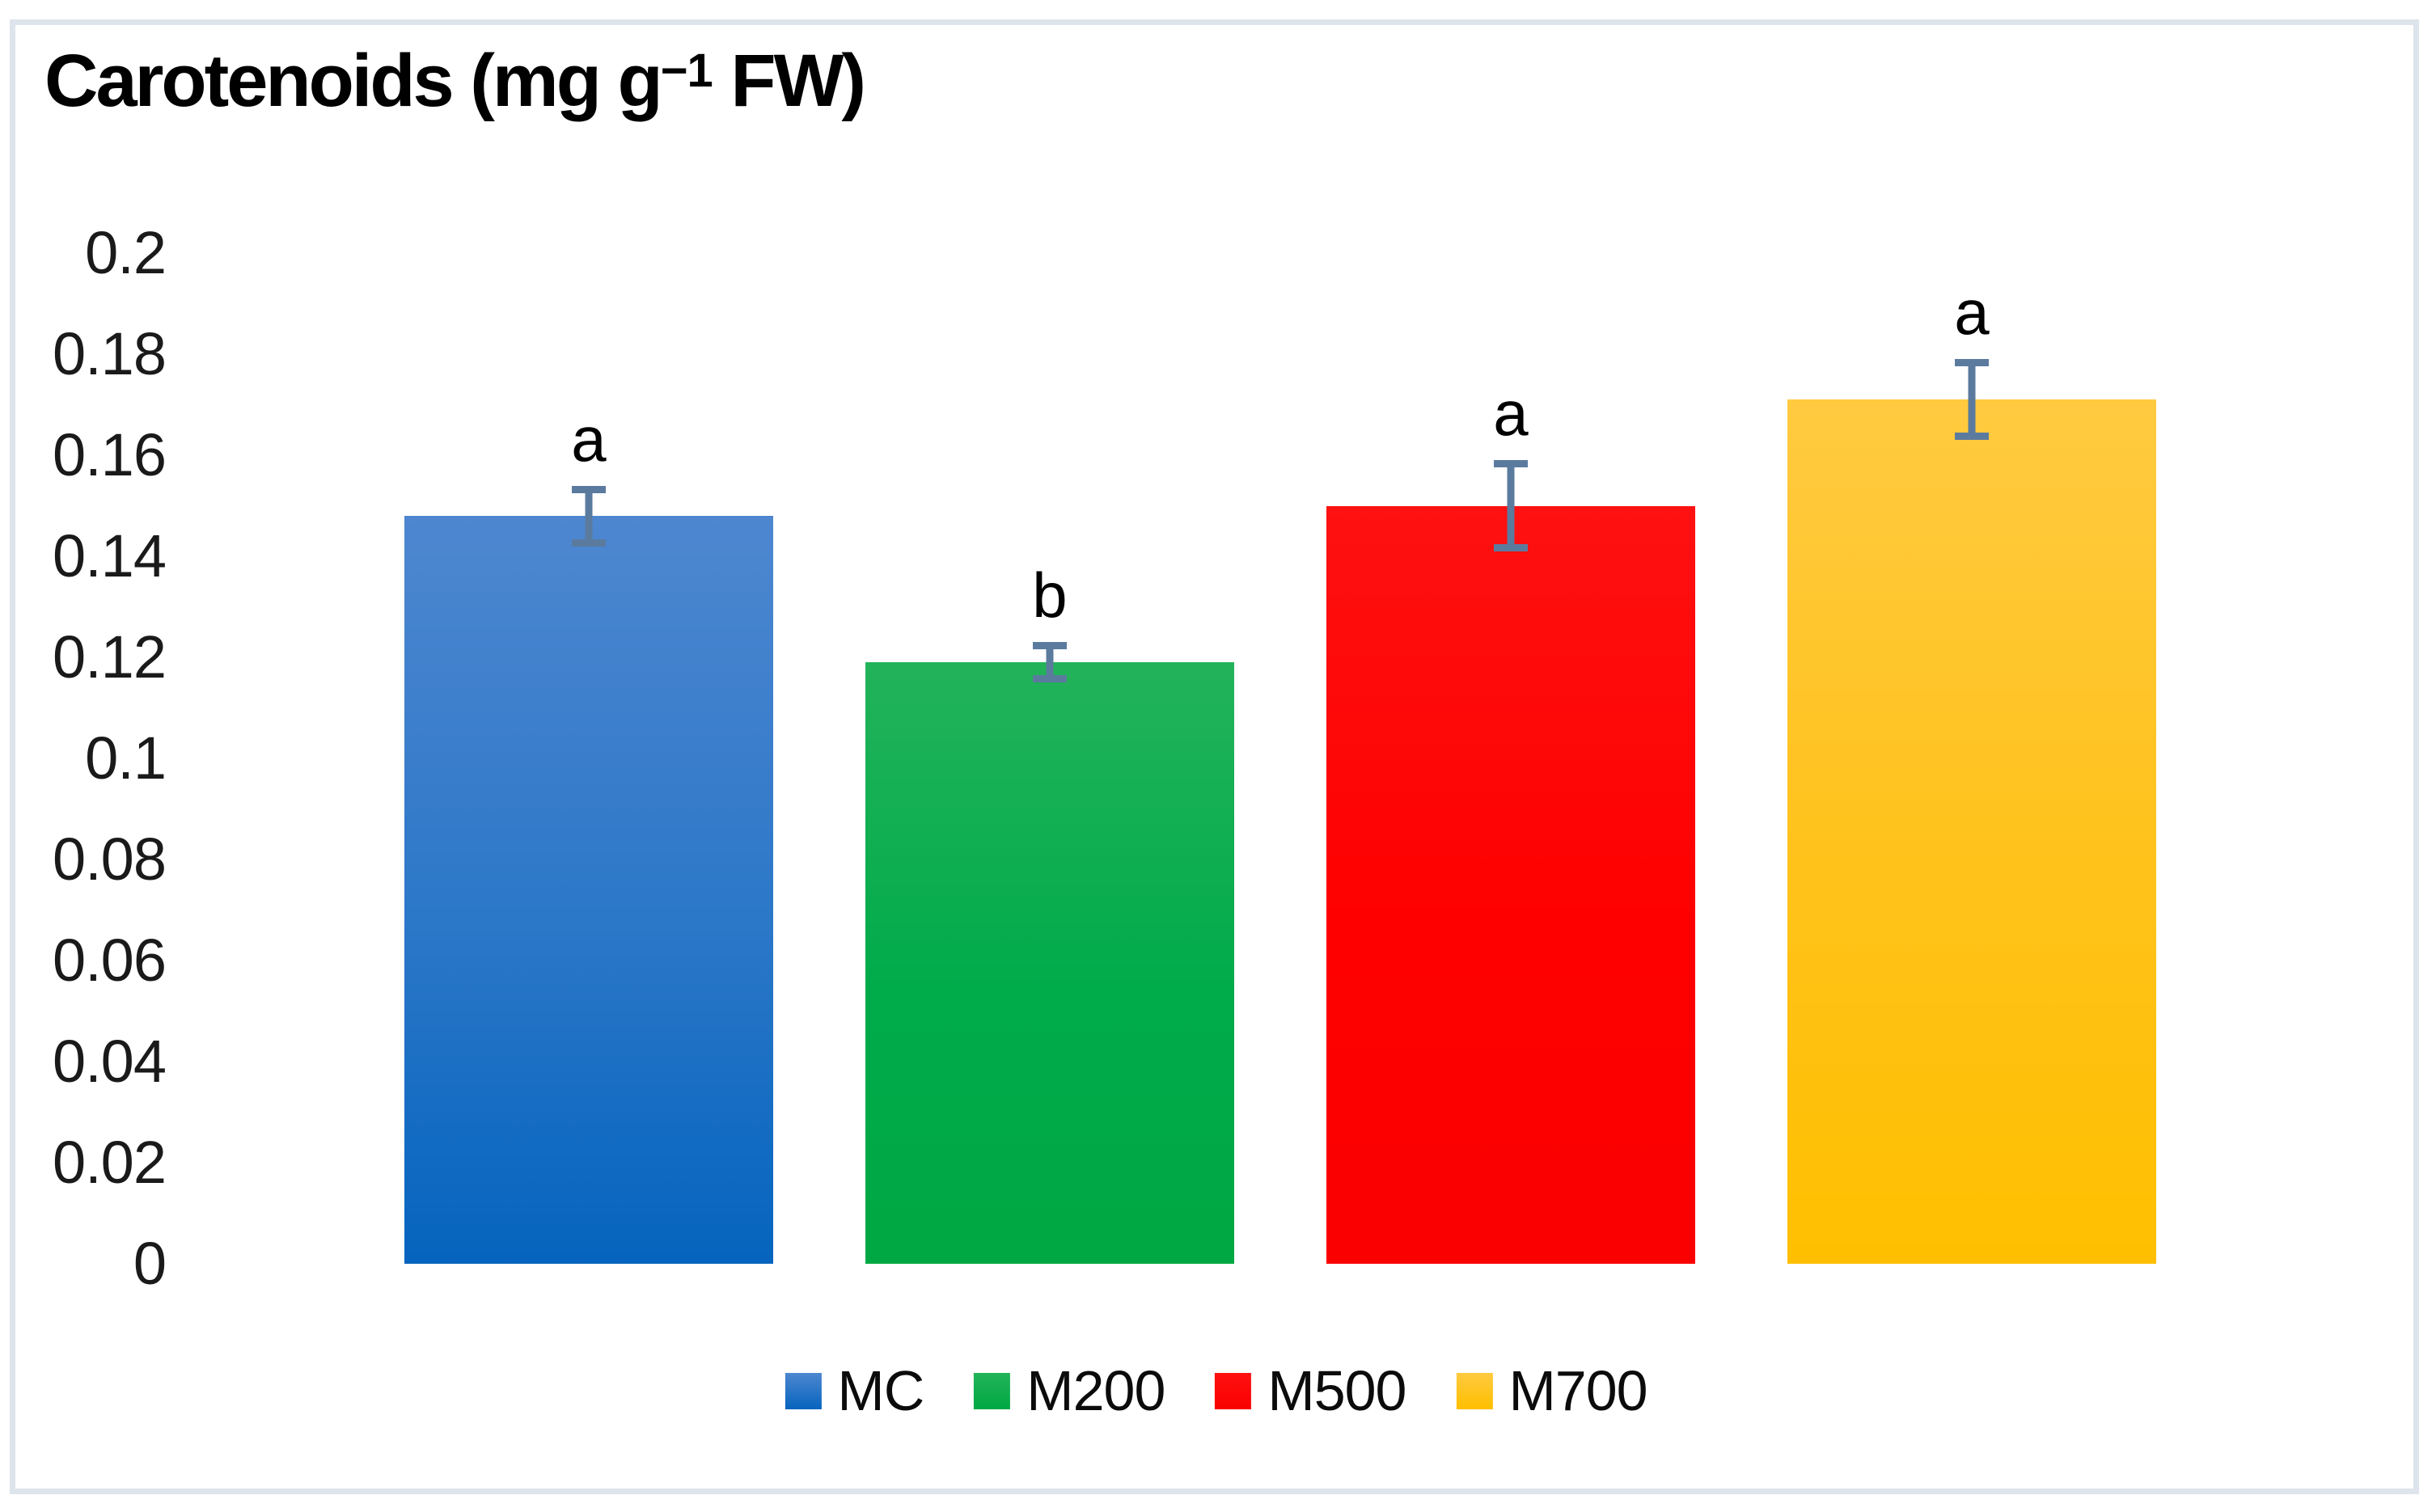 The image size is (2432, 1512). Describe the element at coordinates (1049, 963) in the screenshot. I see `bar-m200` at that location.